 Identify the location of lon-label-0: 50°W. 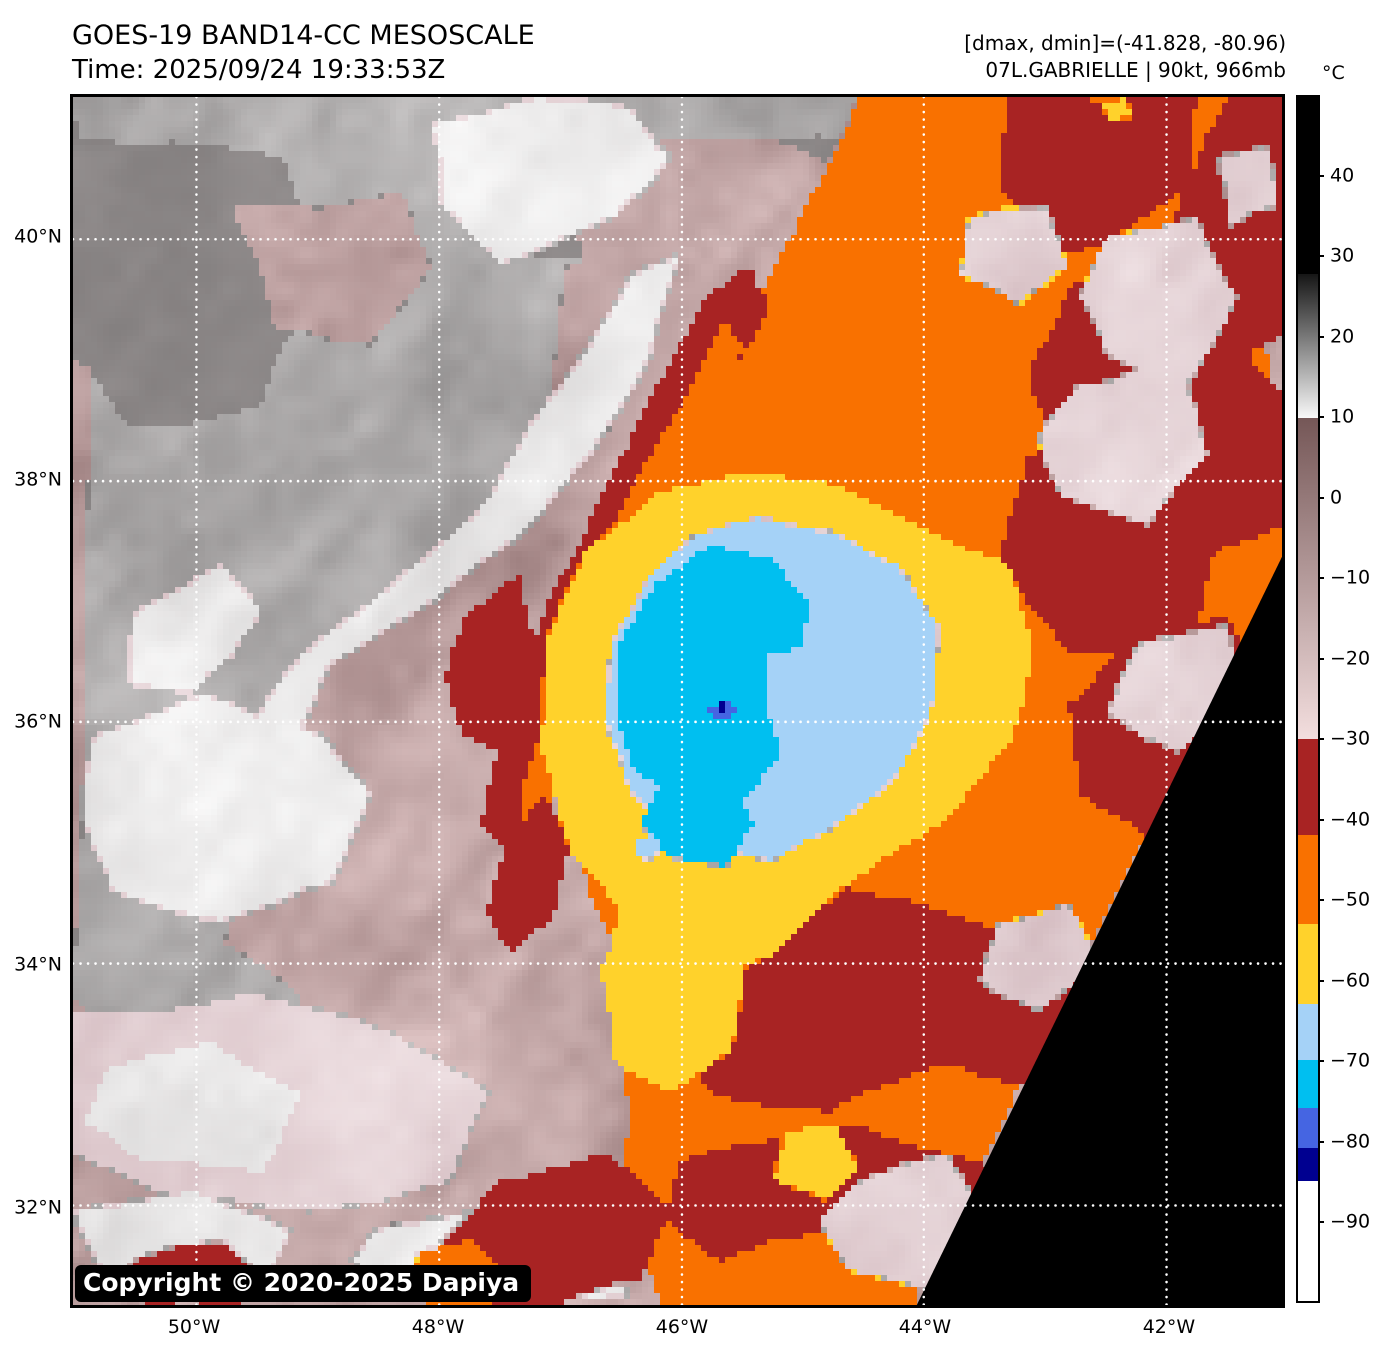
(194, 1327).